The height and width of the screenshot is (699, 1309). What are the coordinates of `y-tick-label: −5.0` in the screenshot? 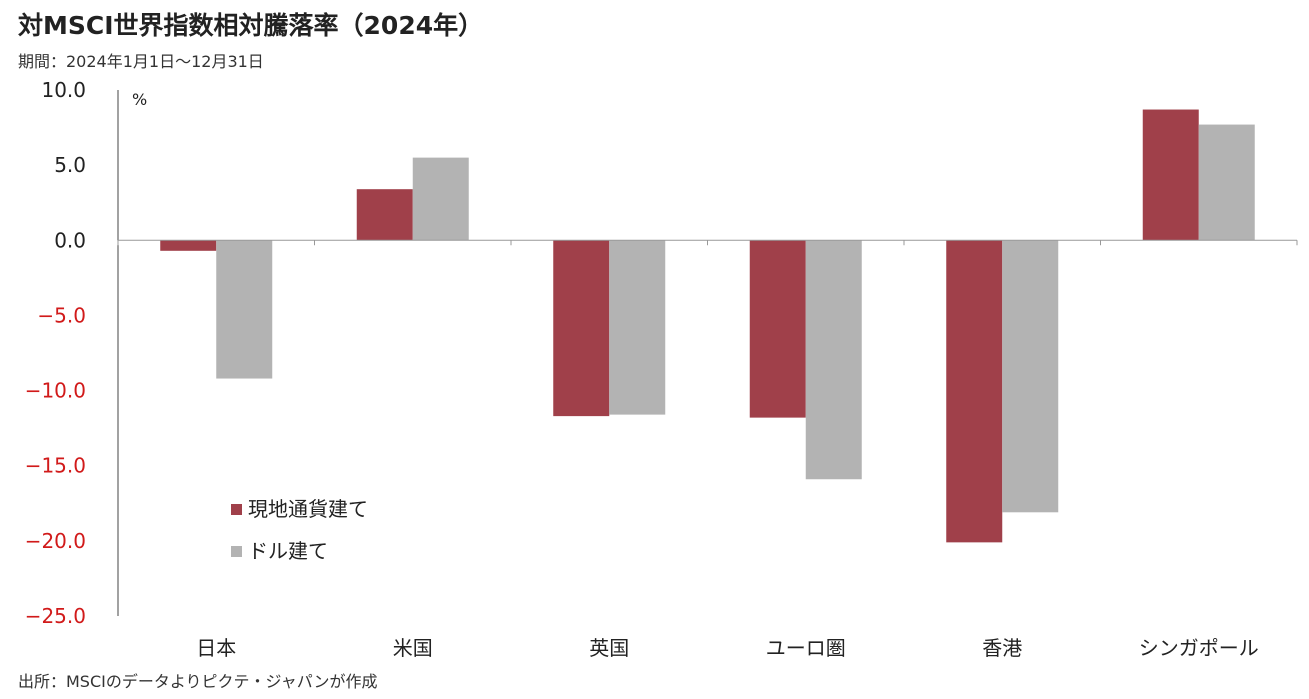 It's located at (61, 315).